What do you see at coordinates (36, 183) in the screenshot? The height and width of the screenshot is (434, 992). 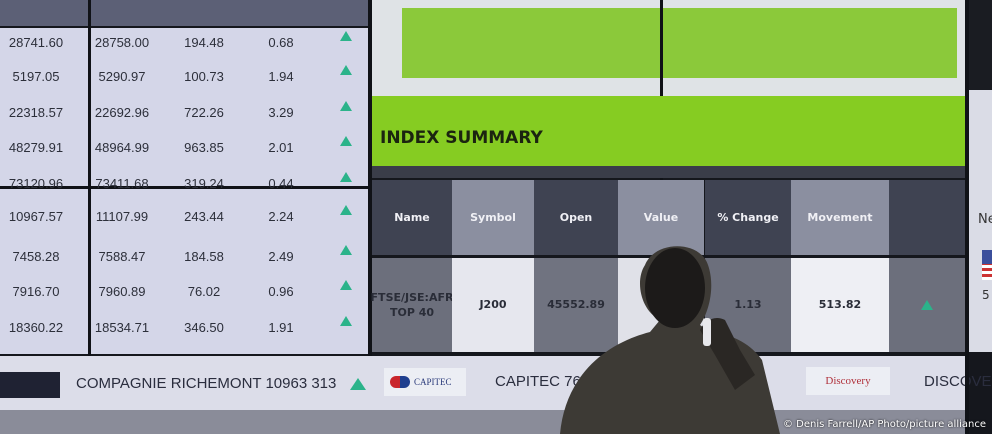 I see `cell-prev: 73120.96` at bounding box center [36, 183].